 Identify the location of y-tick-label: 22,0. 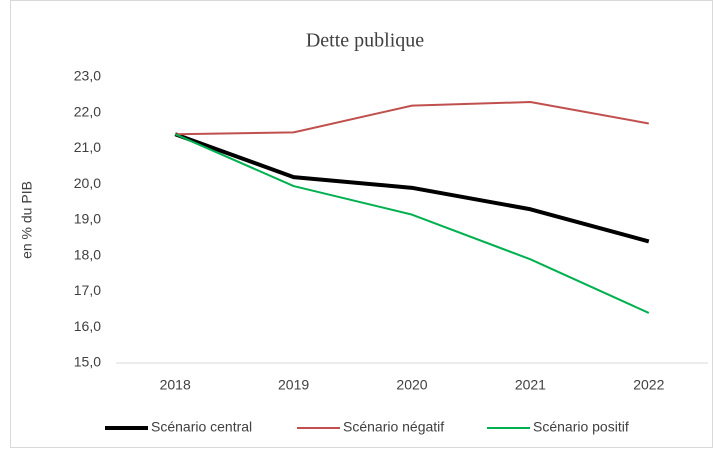
(87, 111).